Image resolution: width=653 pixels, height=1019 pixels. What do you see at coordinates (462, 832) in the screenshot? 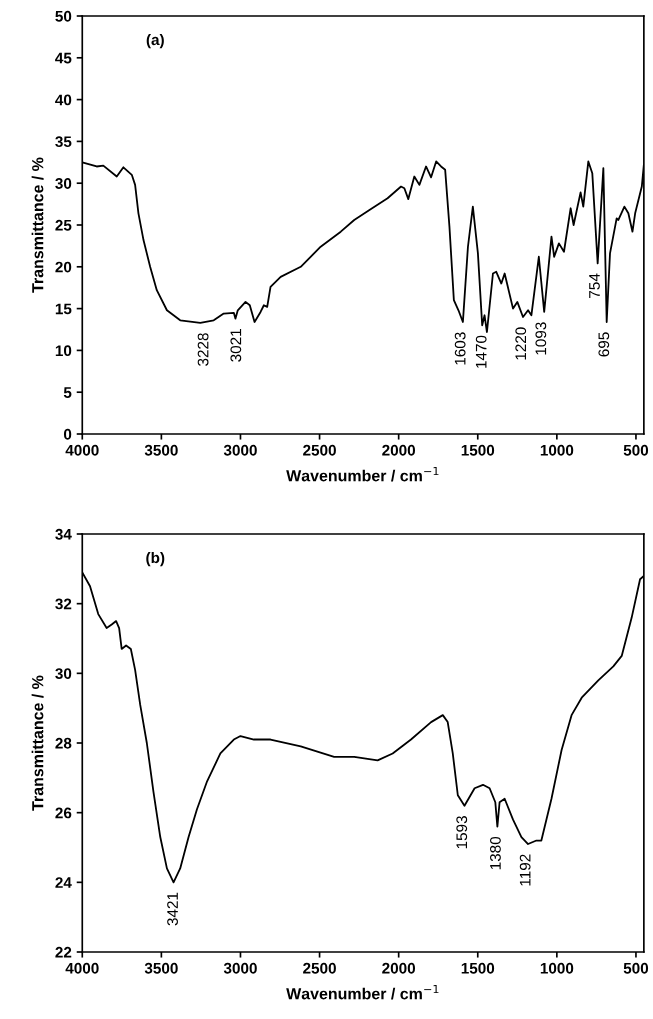
I see `annotation: 1593` at bounding box center [462, 832].